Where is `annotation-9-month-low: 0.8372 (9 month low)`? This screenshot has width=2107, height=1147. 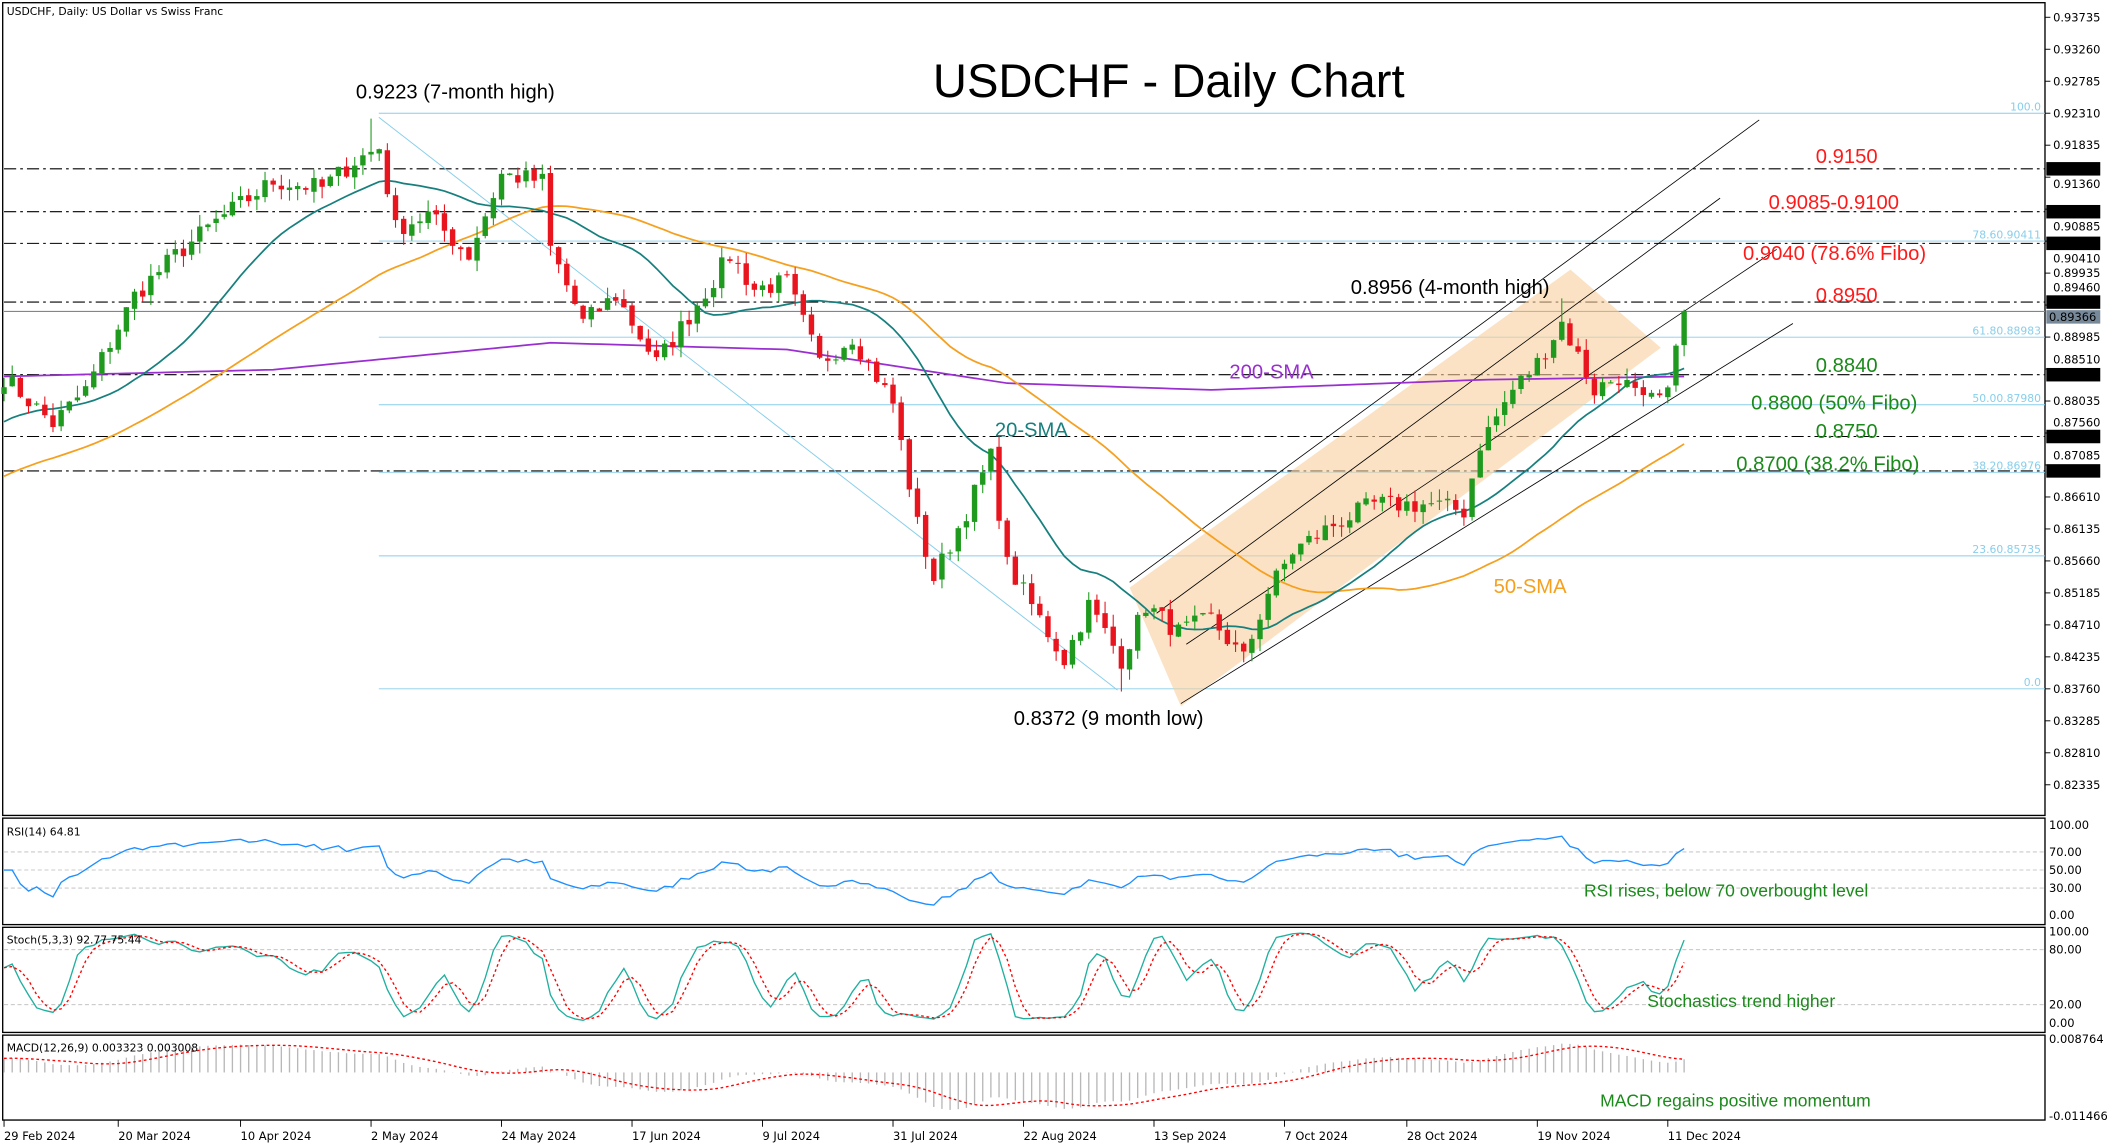 annotation-9-month-low: 0.8372 (9 month low) is located at coordinates (1109, 719).